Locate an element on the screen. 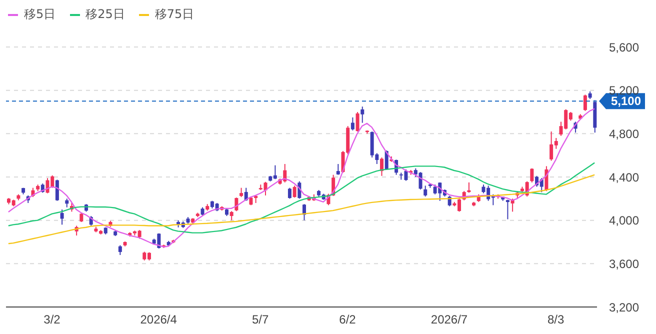  x-tick-label: 2026/7 is located at coordinates (449, 319).